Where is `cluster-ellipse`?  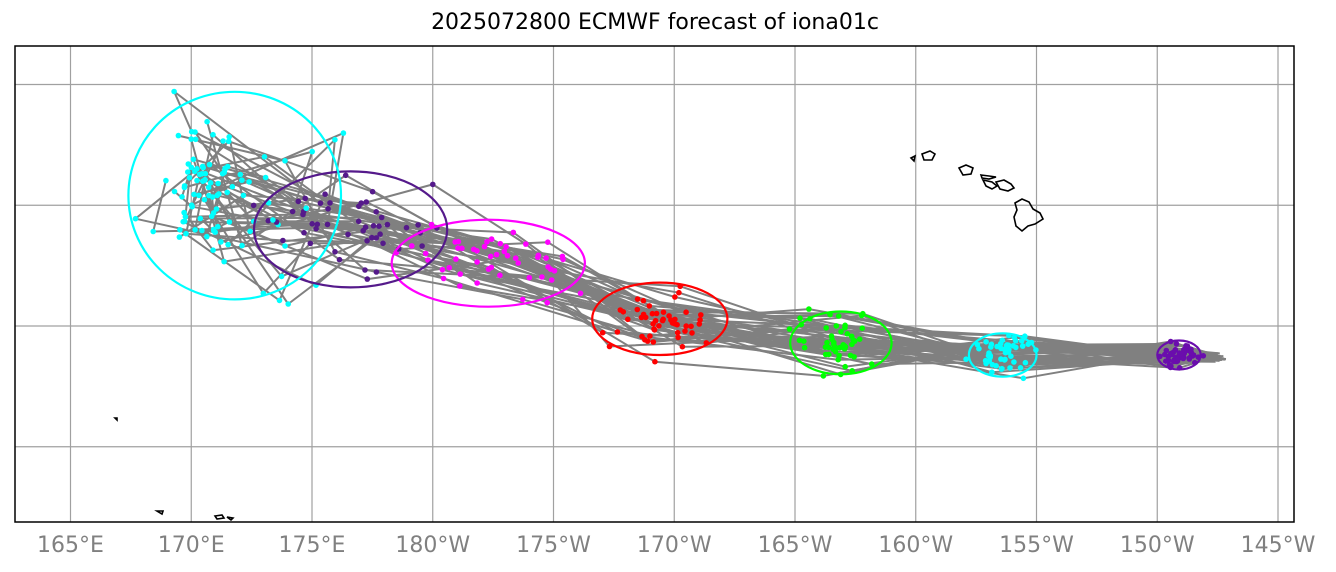 cluster-ellipse is located at coordinates (660, 319).